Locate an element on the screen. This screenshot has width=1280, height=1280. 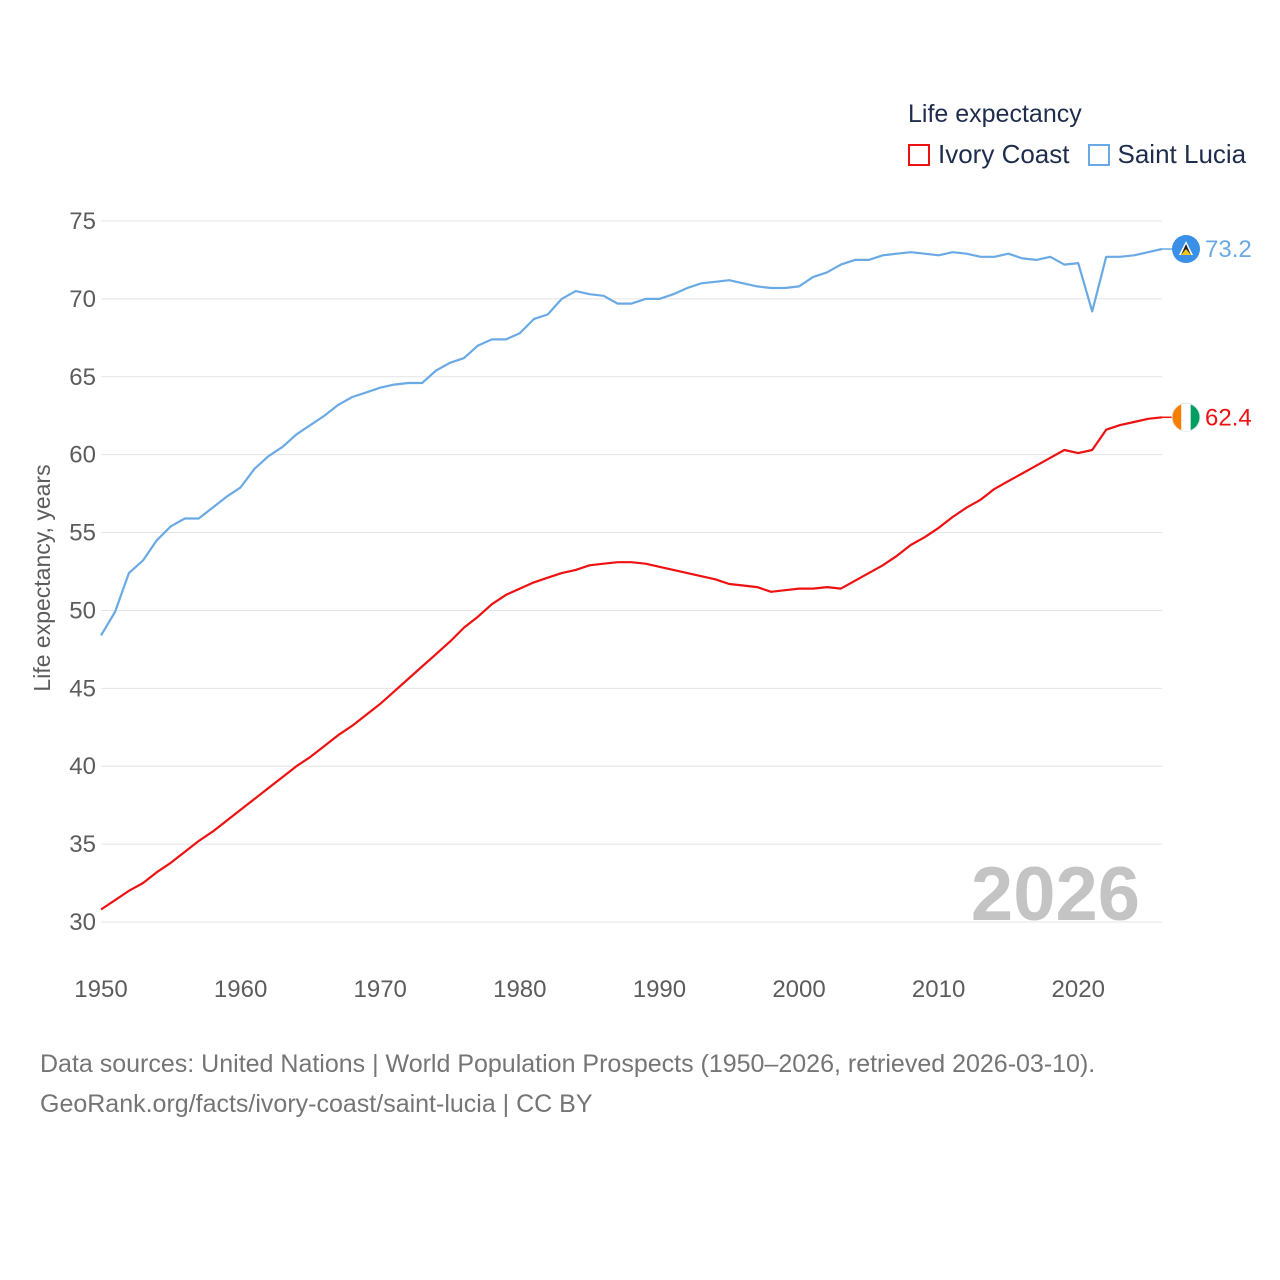
y-tick-label: 55 is located at coordinates (82, 533).